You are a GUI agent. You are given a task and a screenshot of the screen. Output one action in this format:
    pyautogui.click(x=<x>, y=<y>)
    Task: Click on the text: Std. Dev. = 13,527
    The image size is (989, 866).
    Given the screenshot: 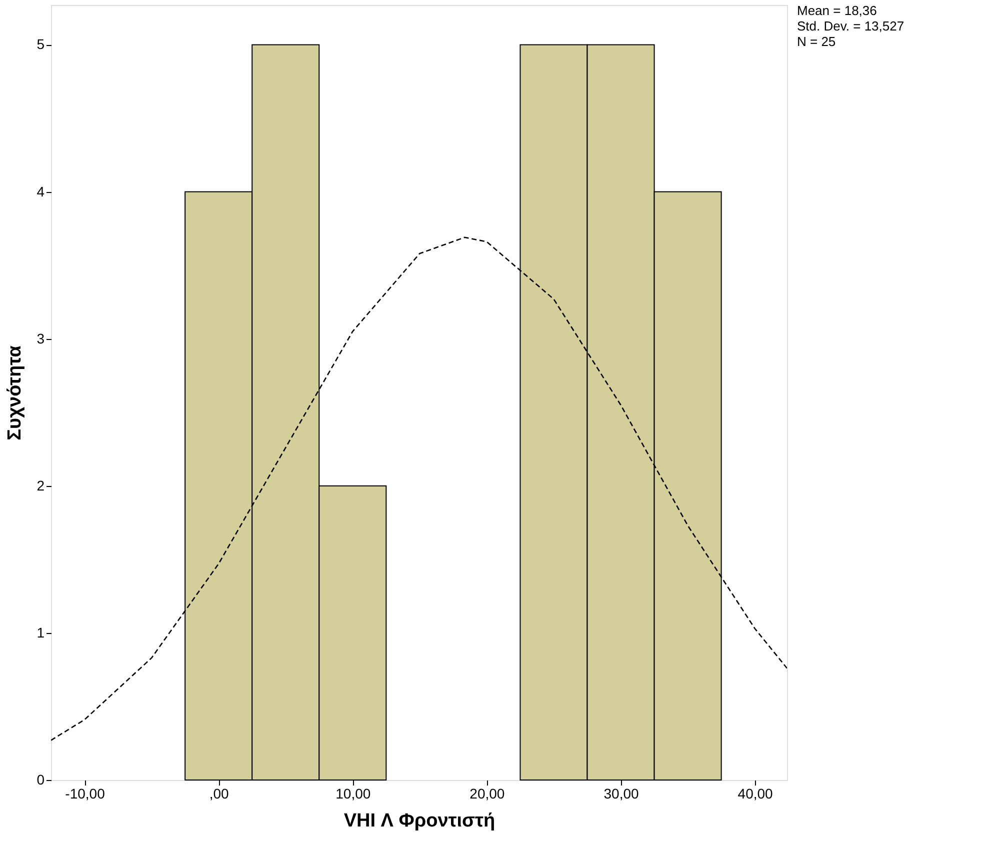 What is the action you would take?
    pyautogui.click(x=850, y=26)
    